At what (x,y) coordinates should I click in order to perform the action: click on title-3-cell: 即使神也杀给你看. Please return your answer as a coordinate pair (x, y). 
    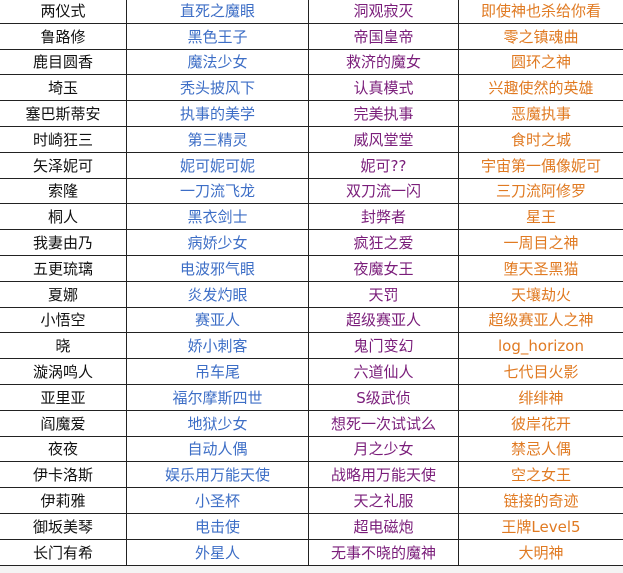
    Looking at the image, I should click on (540, 12).